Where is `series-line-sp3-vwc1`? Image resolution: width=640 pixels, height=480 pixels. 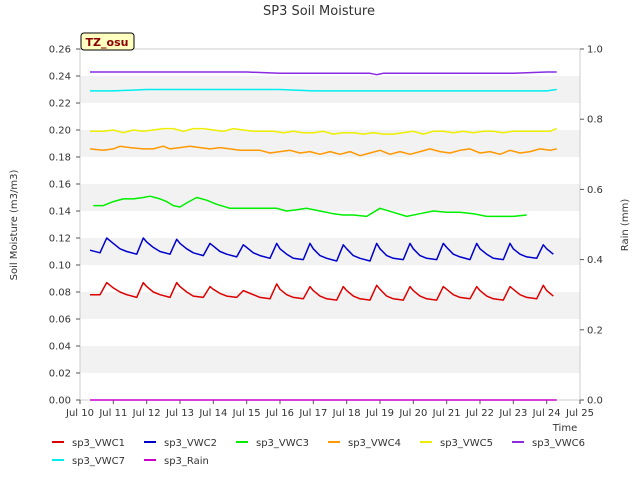 series-line-sp3-vwc1 is located at coordinates (322, 291).